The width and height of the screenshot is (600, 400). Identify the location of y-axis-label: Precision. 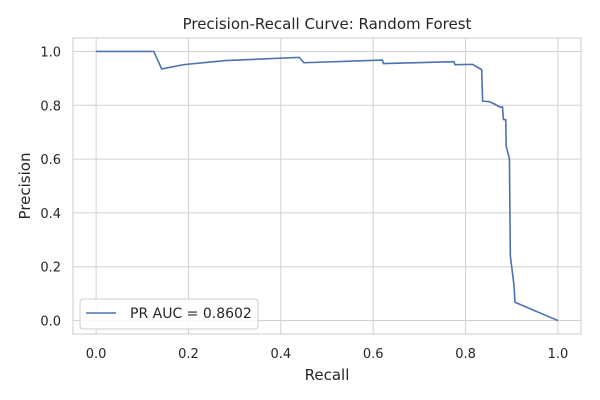
(25, 186).